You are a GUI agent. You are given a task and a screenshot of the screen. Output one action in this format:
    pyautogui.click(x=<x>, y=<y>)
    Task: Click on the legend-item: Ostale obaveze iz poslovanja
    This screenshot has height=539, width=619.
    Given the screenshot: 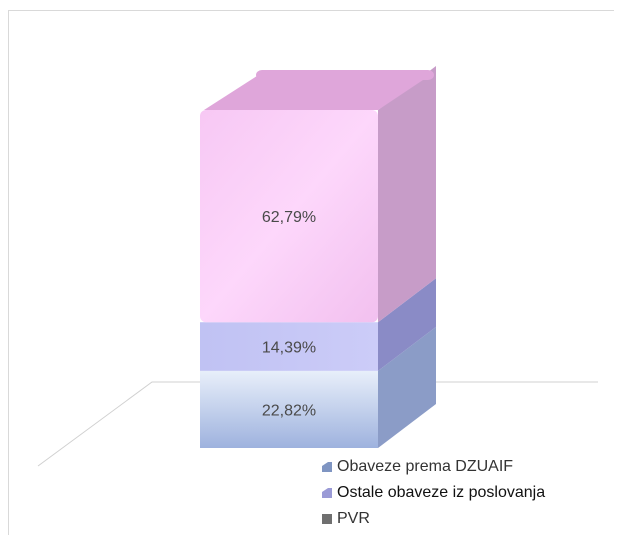 What is the action you would take?
    pyautogui.click(x=467, y=493)
    